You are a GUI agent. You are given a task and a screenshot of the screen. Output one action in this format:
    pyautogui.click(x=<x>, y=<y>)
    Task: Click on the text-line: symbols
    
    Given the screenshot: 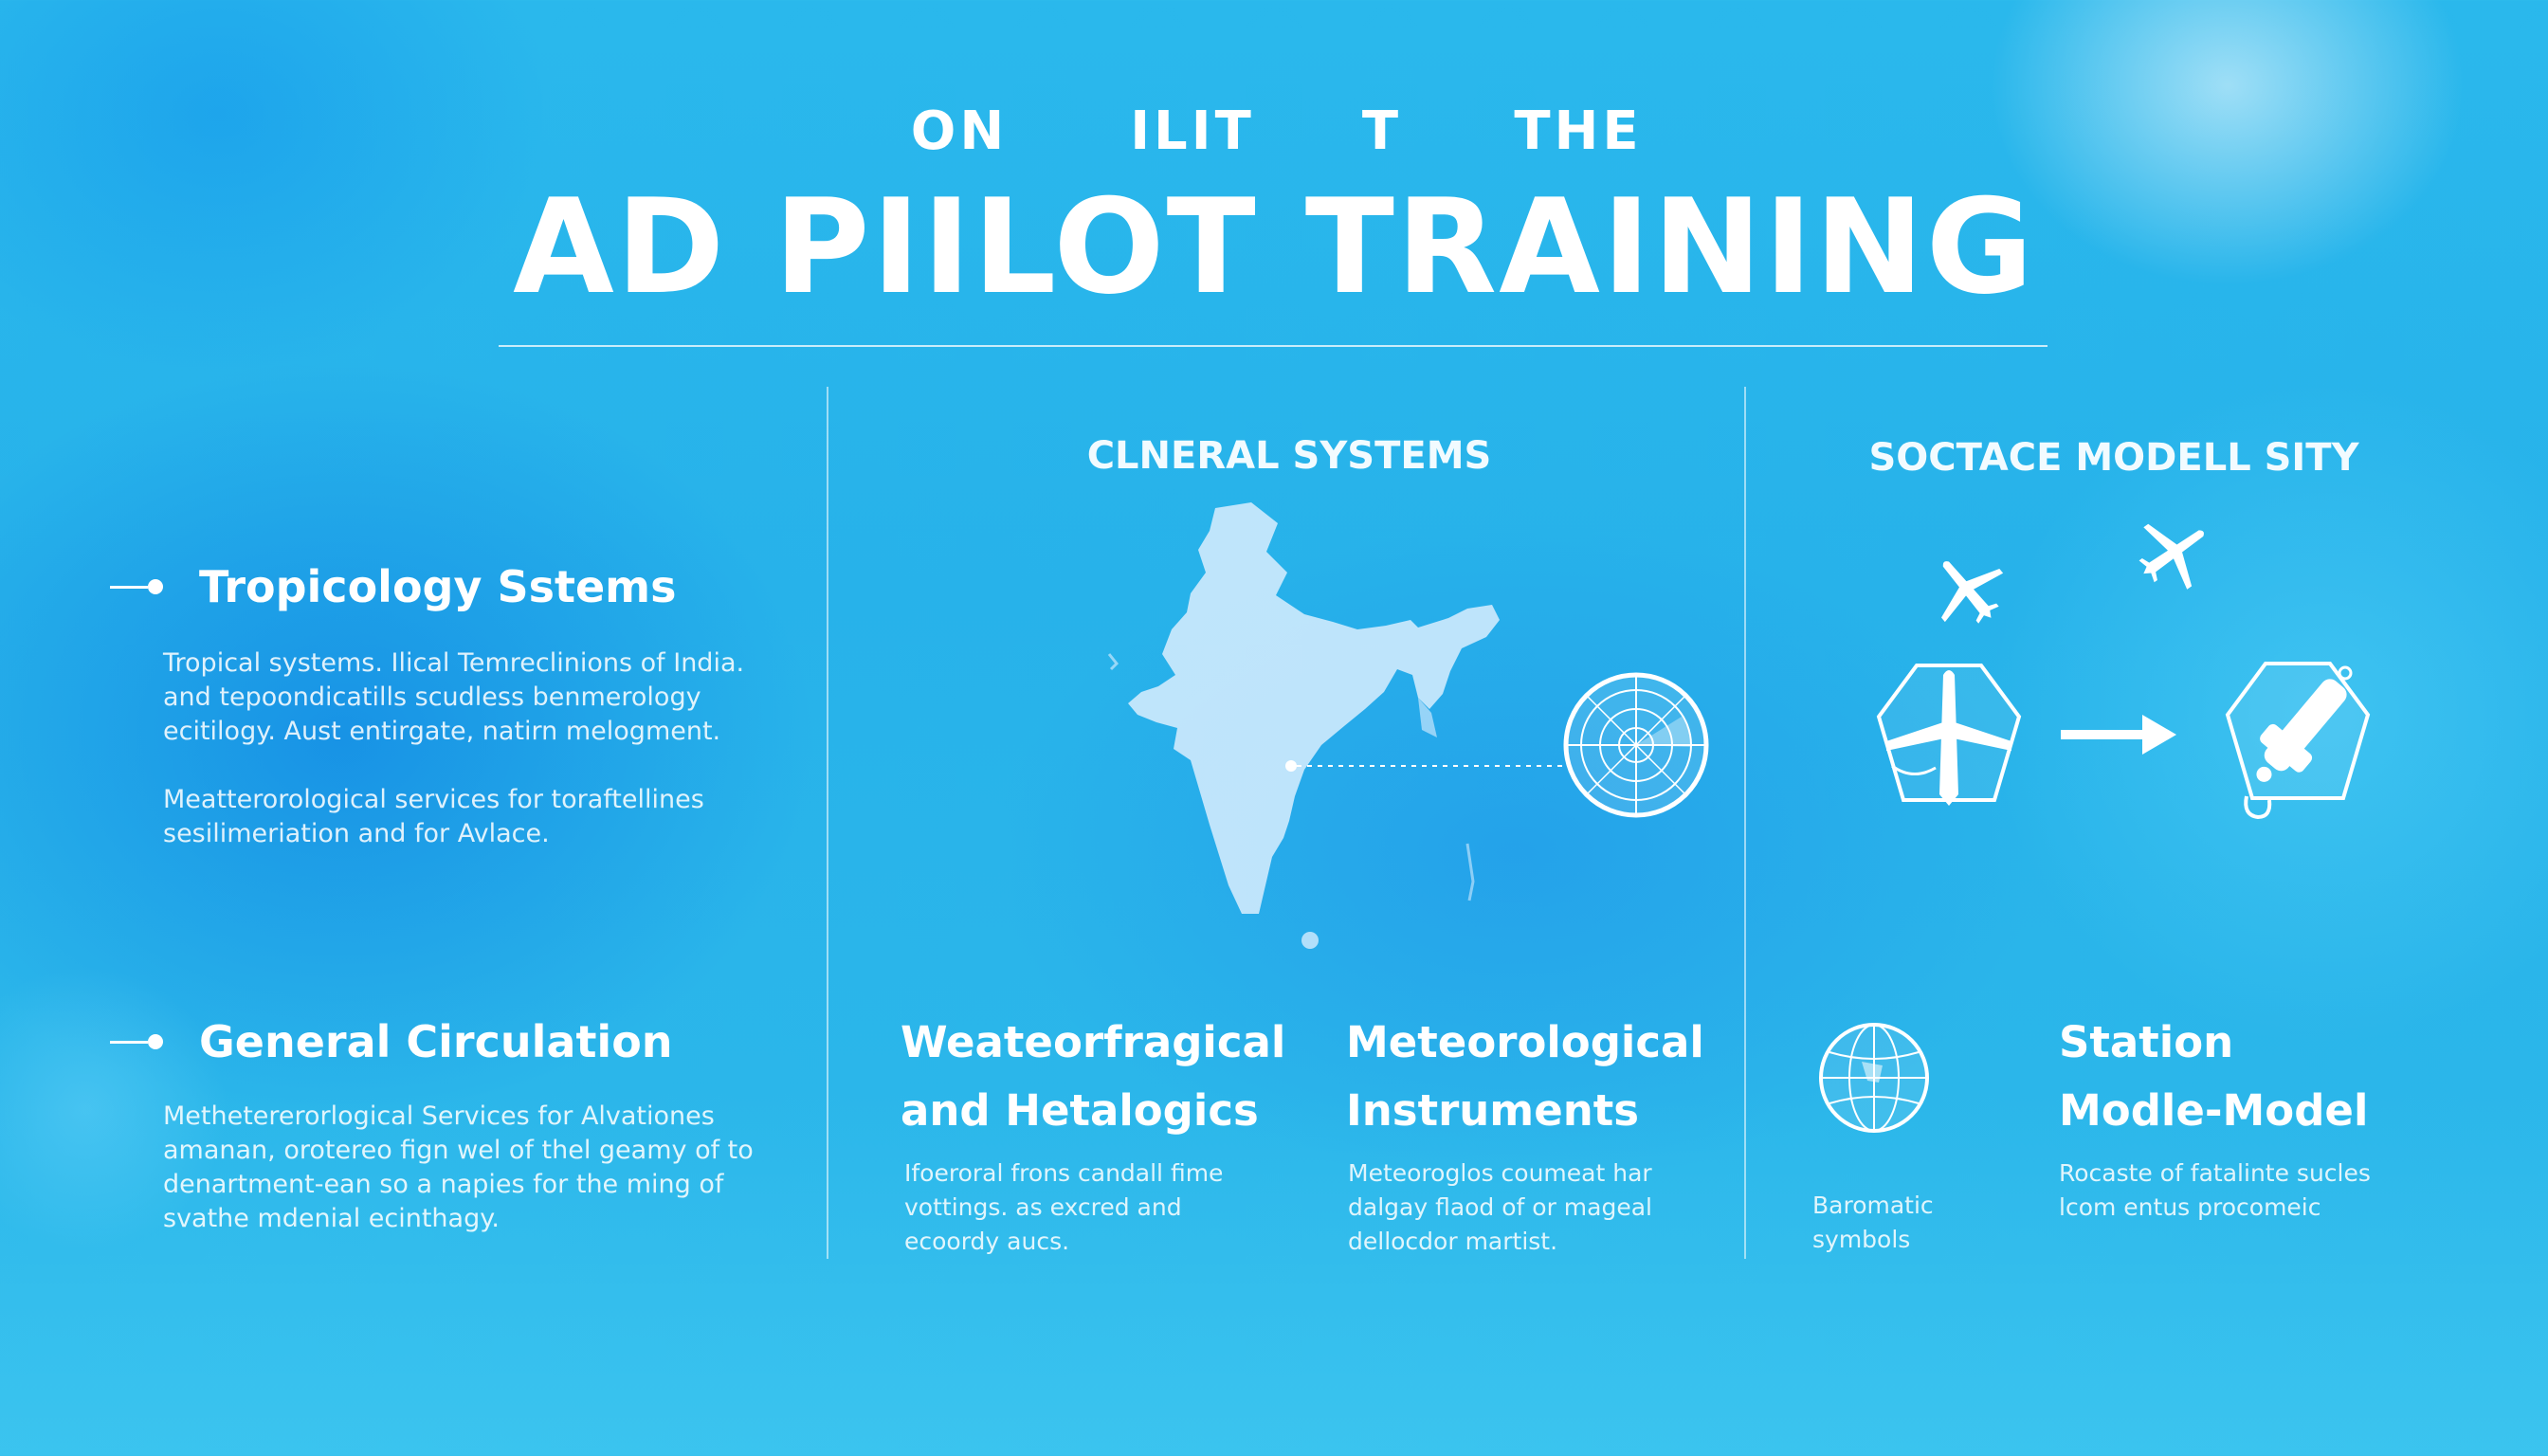 What is the action you would take?
    pyautogui.click(x=1861, y=1239)
    